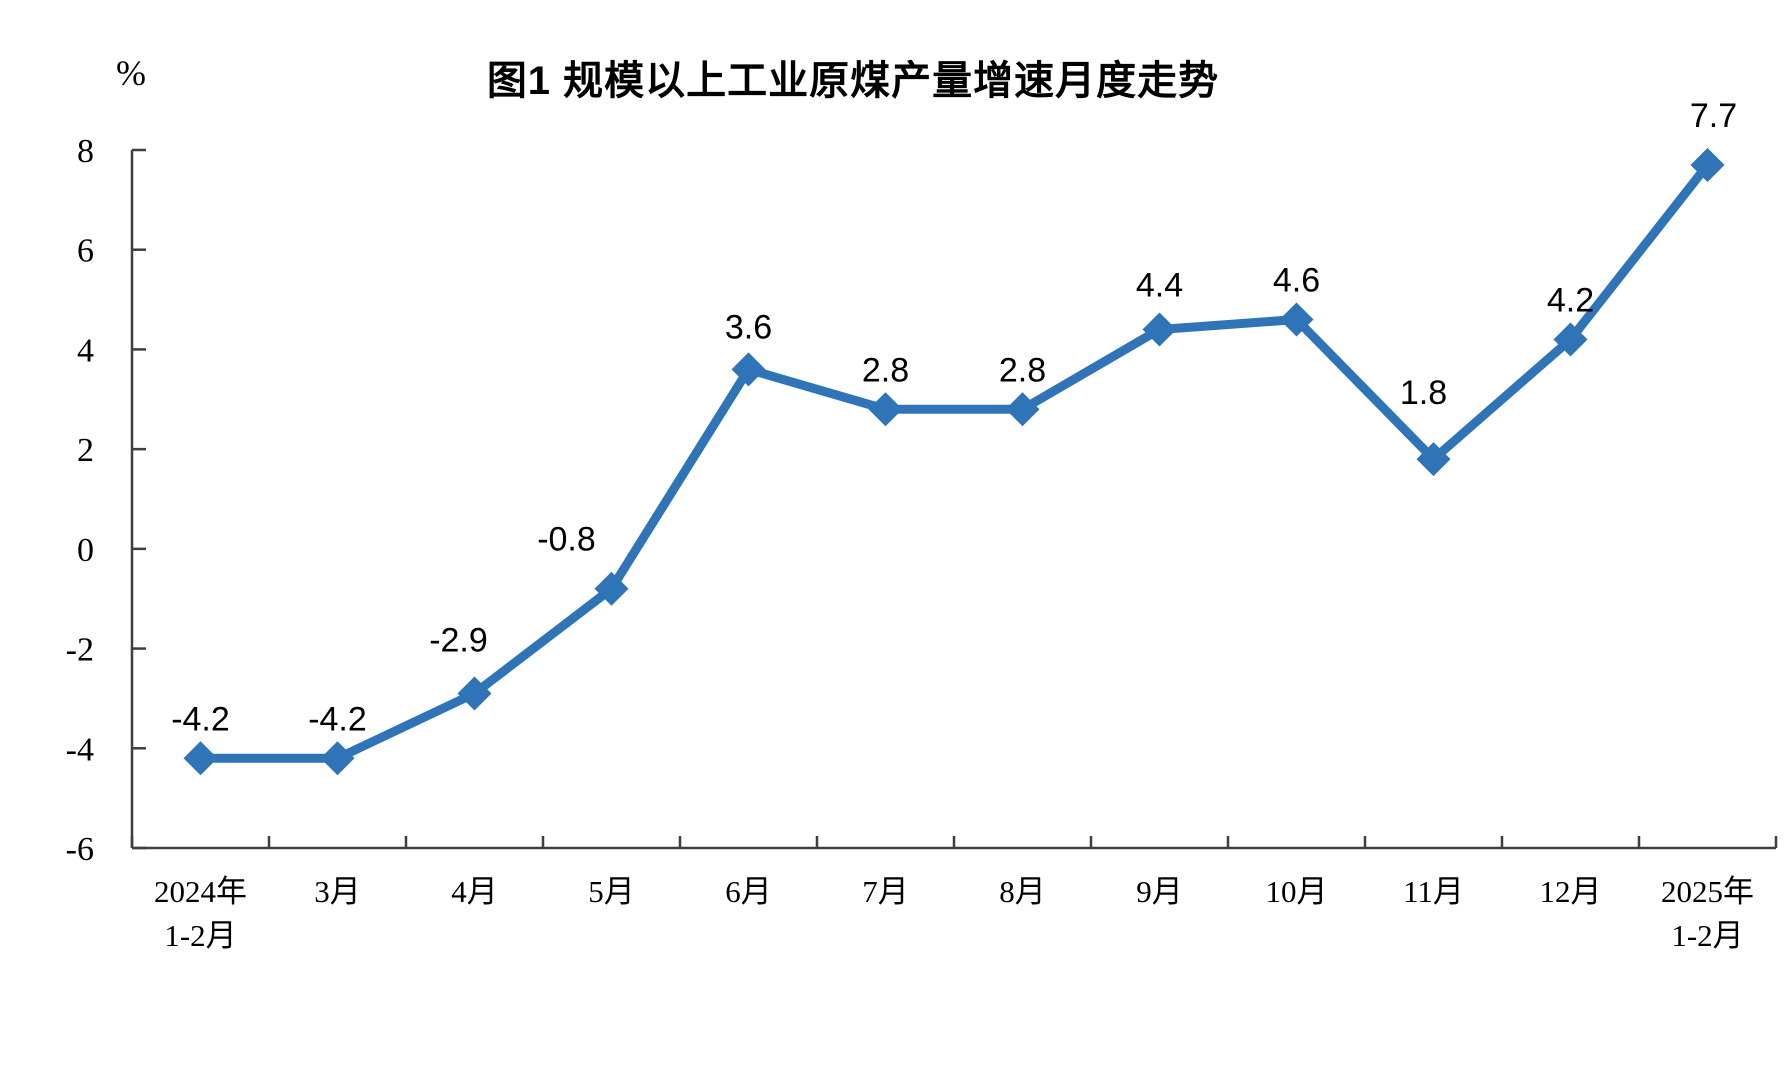 This screenshot has height=1065, width=1785. What do you see at coordinates (611, 891) in the screenshot?
I see `x-axis-category-label: 5月` at bounding box center [611, 891].